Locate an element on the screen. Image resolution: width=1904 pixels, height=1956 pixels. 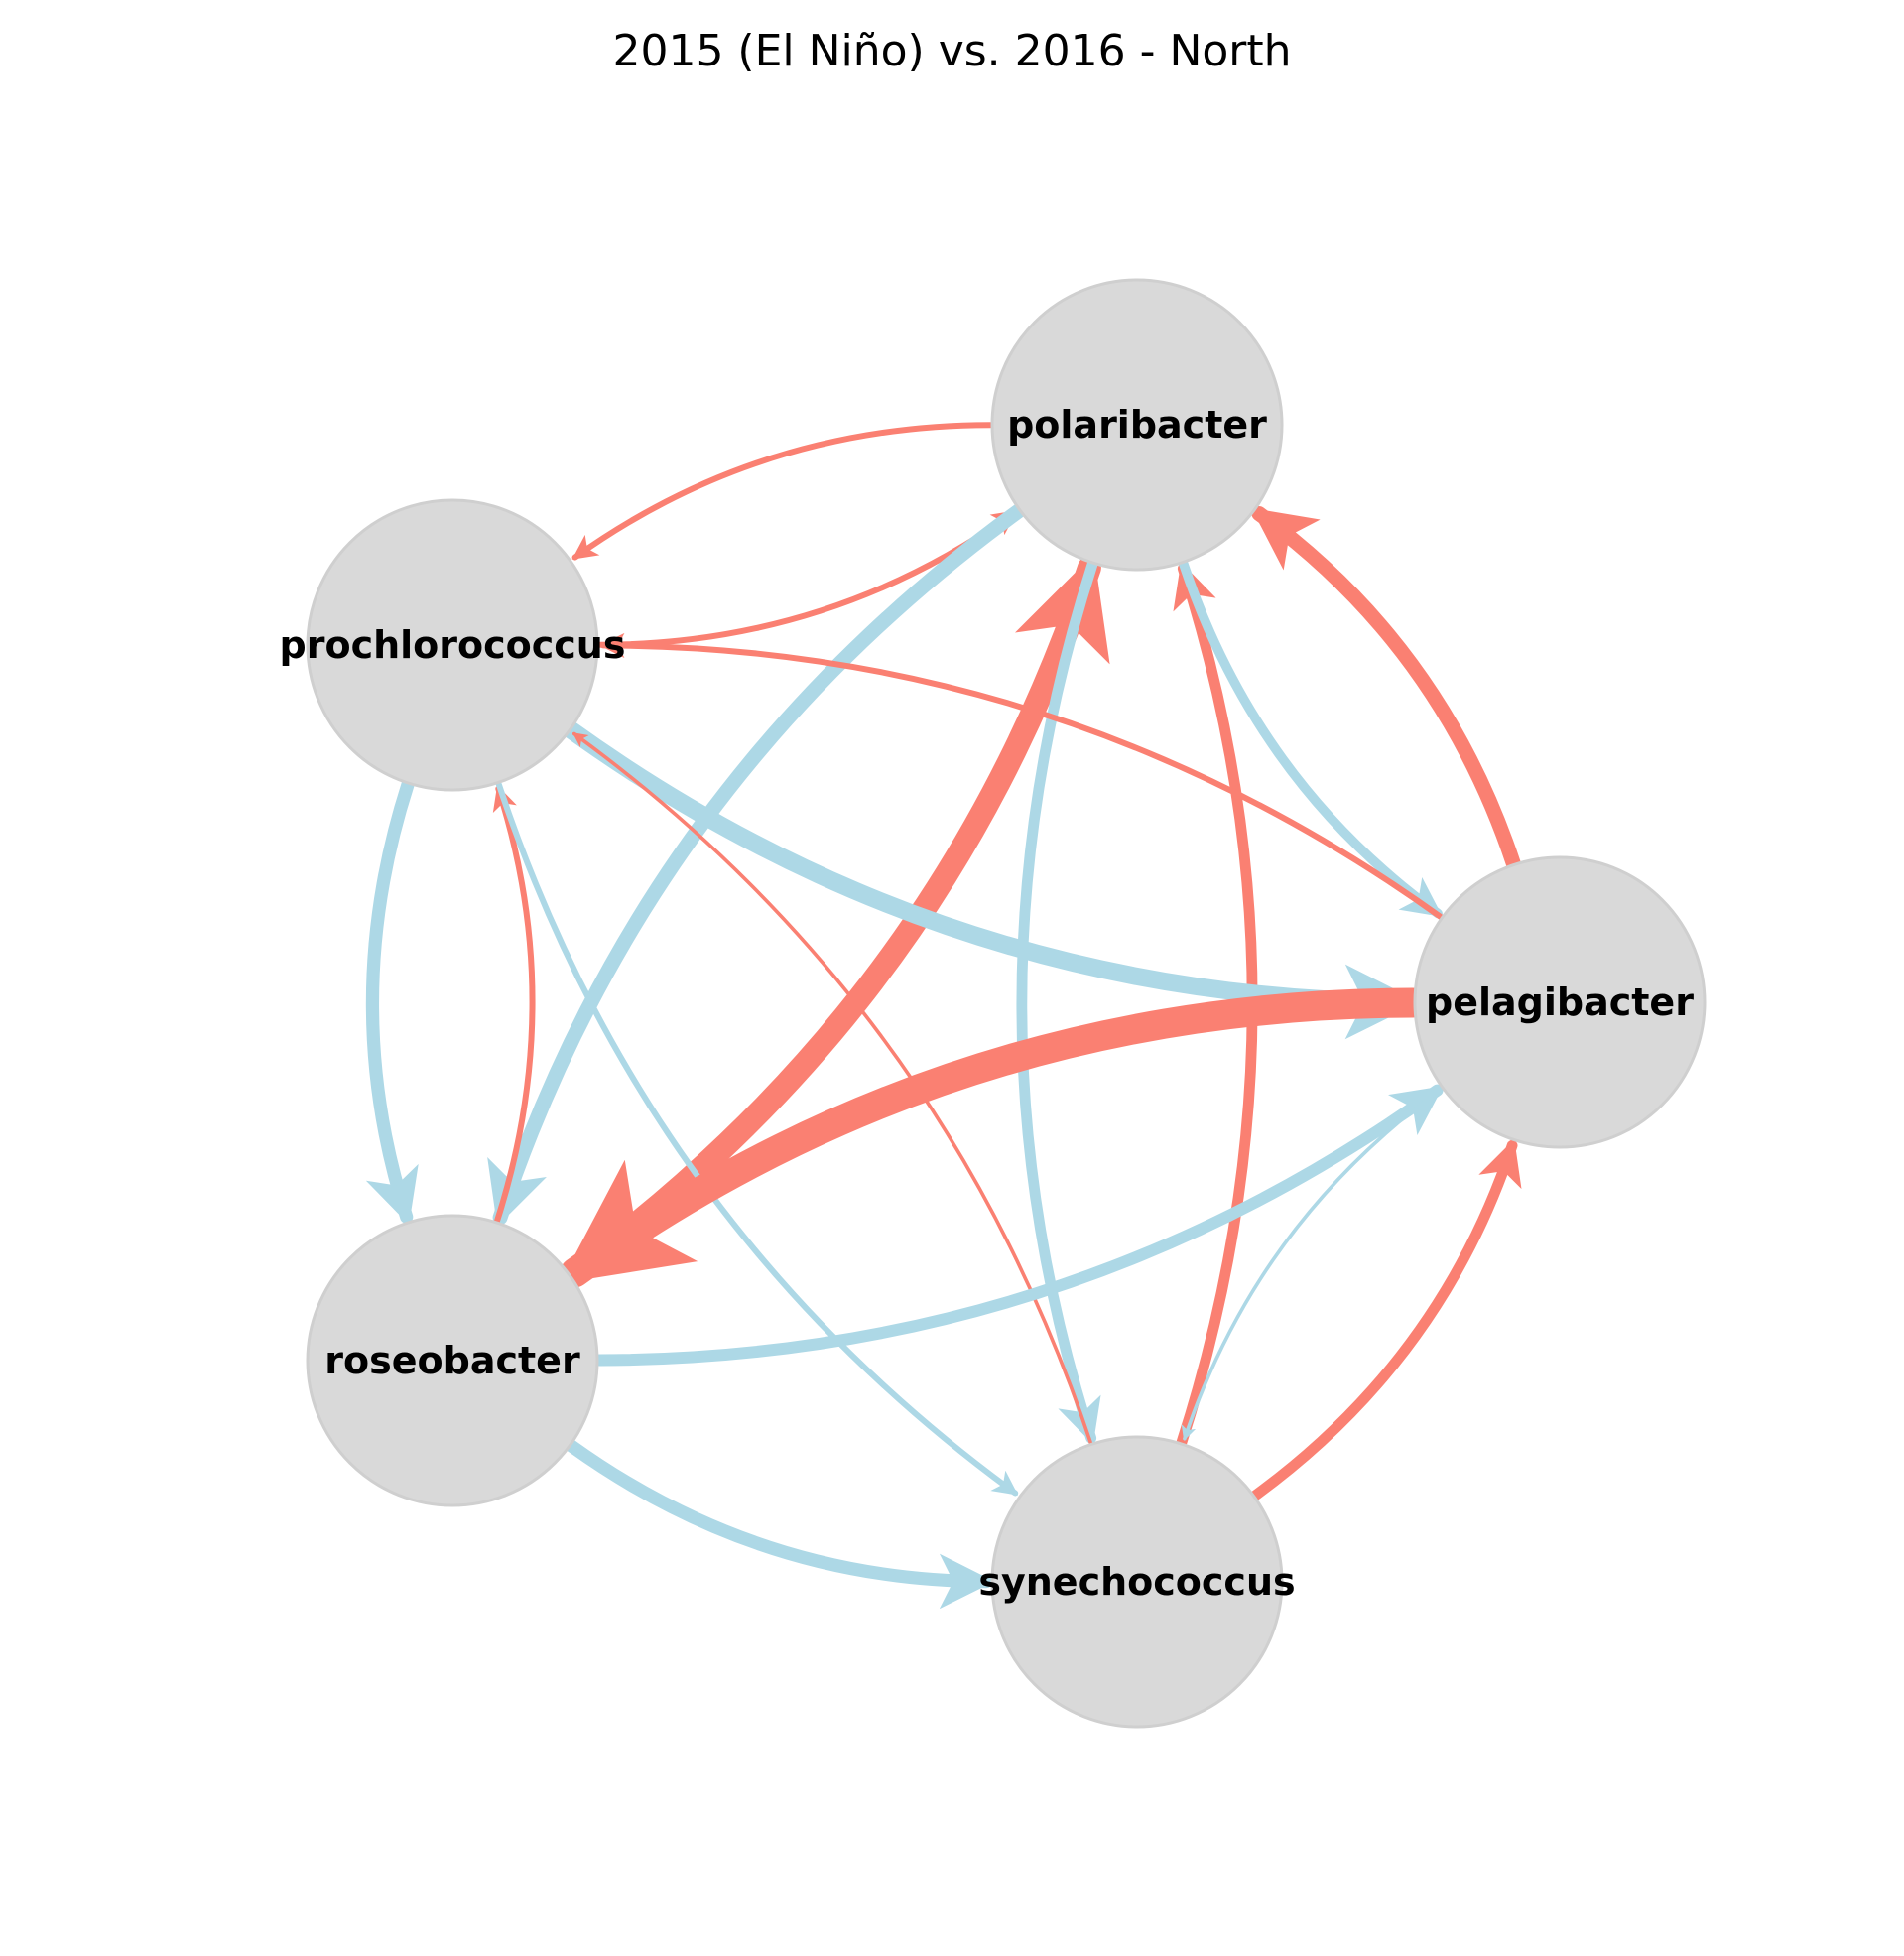
edge-synechococcus-to-prochlorococcus is located at coordinates (831, 1088).